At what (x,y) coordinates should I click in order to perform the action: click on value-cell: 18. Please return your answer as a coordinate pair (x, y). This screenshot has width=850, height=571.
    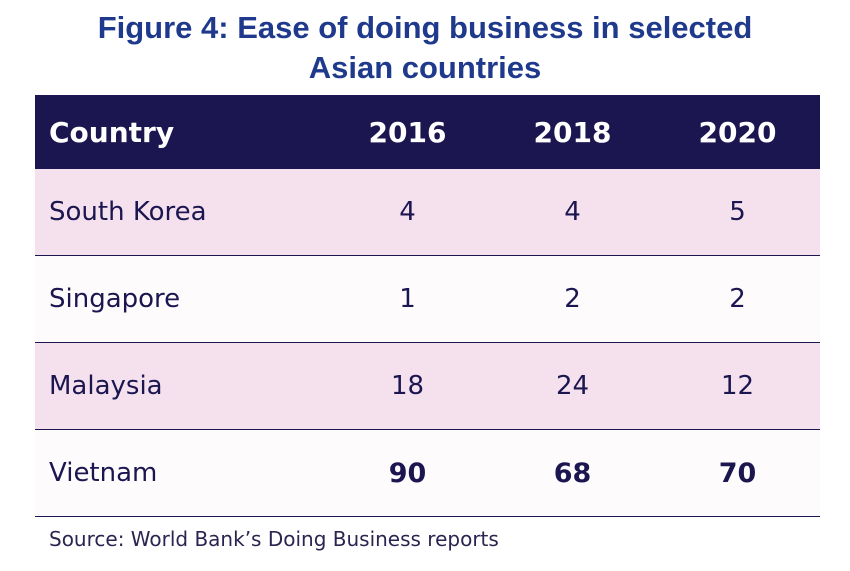
    Looking at the image, I should click on (407, 386).